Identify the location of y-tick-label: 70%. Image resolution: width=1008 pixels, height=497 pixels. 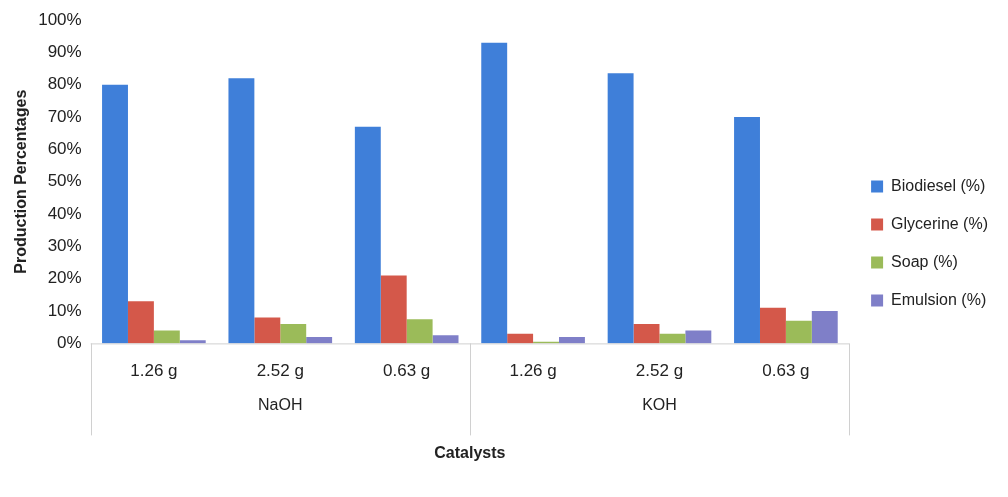
(64, 116).